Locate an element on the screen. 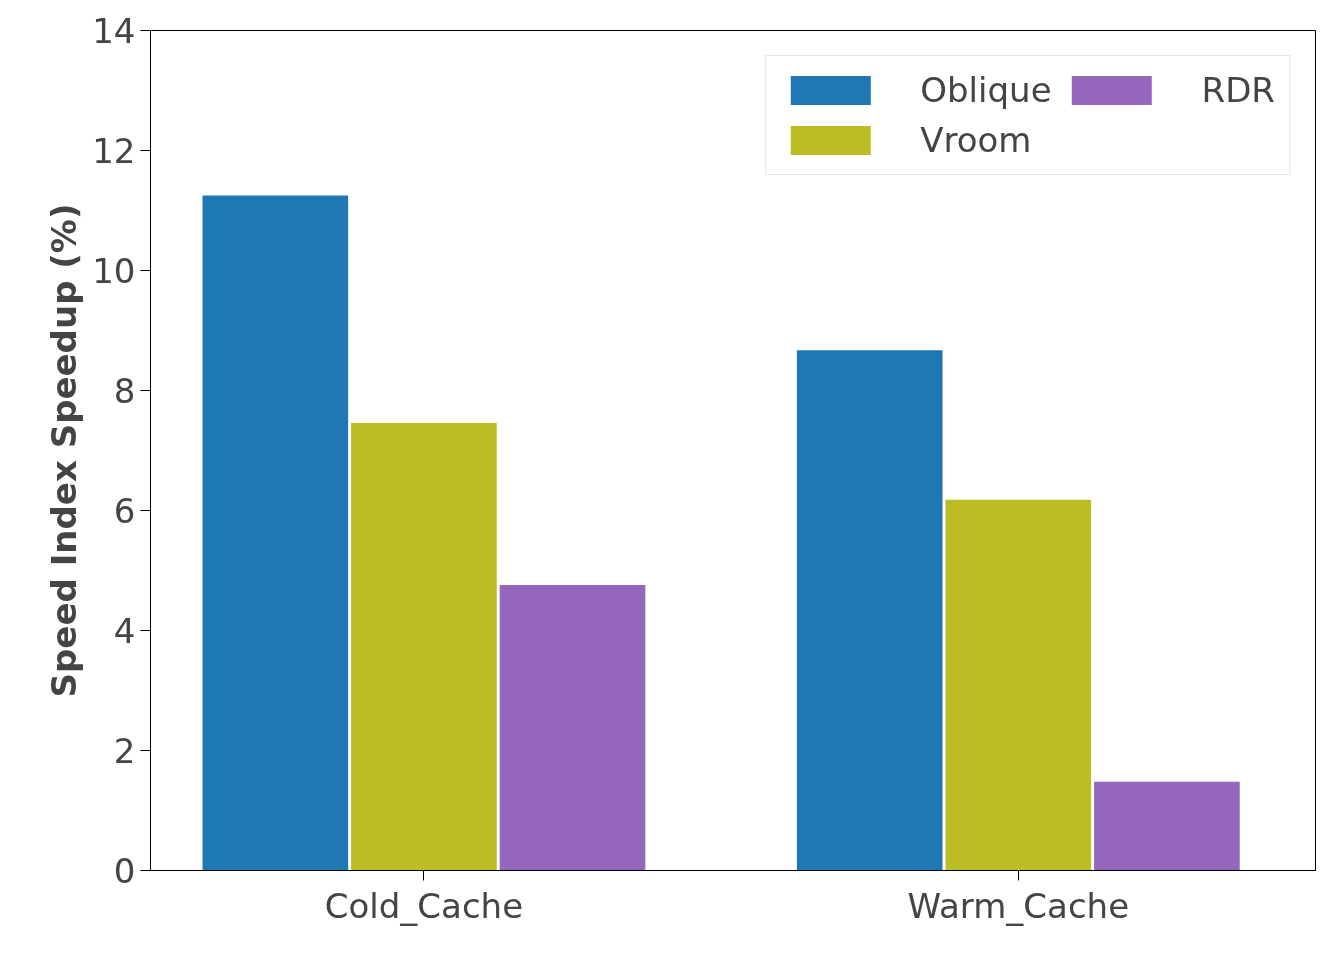 This screenshot has width=1335, height=974. y-tick-label: 8 is located at coordinates (124, 391).